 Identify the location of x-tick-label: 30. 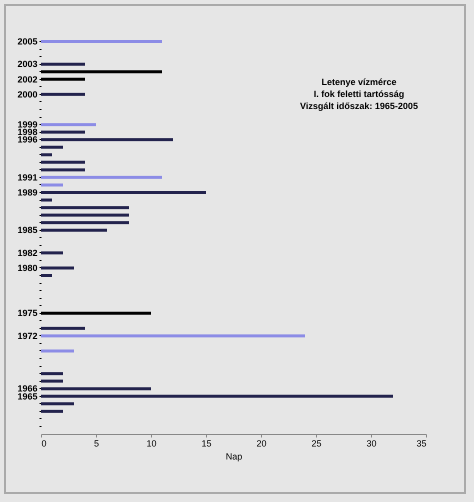
(371, 443).